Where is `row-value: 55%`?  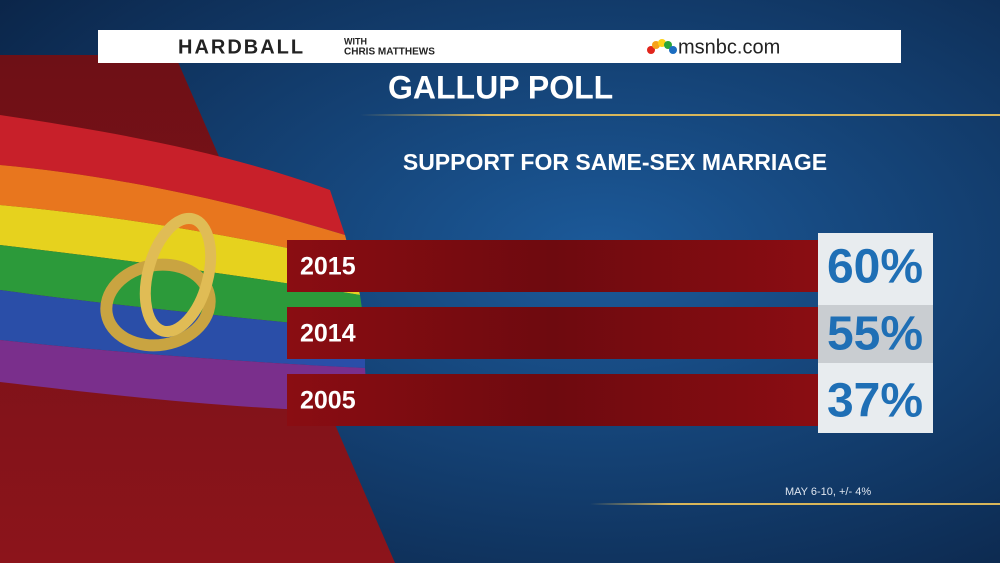 row-value: 55% is located at coordinates (875, 334).